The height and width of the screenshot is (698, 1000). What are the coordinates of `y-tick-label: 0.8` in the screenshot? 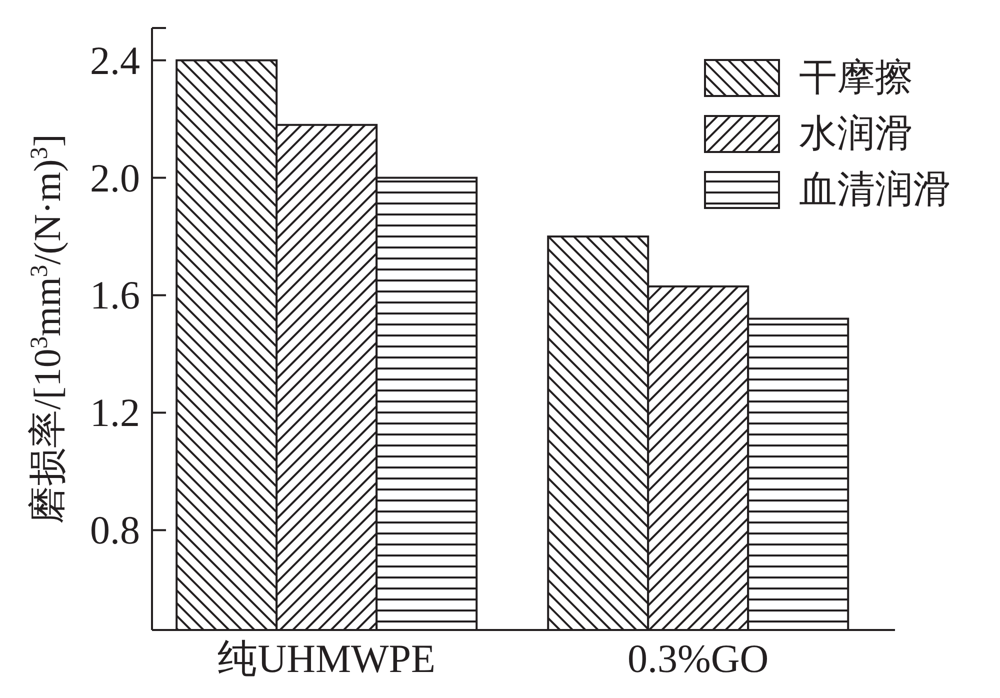 It's located at (115, 530).